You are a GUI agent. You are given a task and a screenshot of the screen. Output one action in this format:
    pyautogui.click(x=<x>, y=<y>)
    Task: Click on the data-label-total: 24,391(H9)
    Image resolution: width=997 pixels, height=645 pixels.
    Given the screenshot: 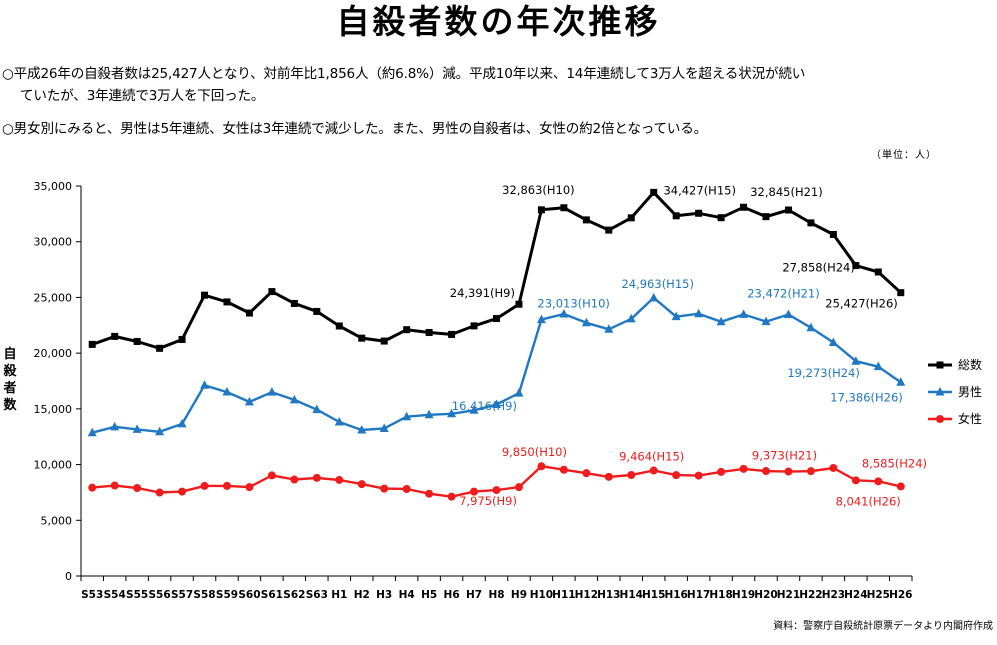 What is the action you would take?
    pyautogui.click(x=482, y=293)
    